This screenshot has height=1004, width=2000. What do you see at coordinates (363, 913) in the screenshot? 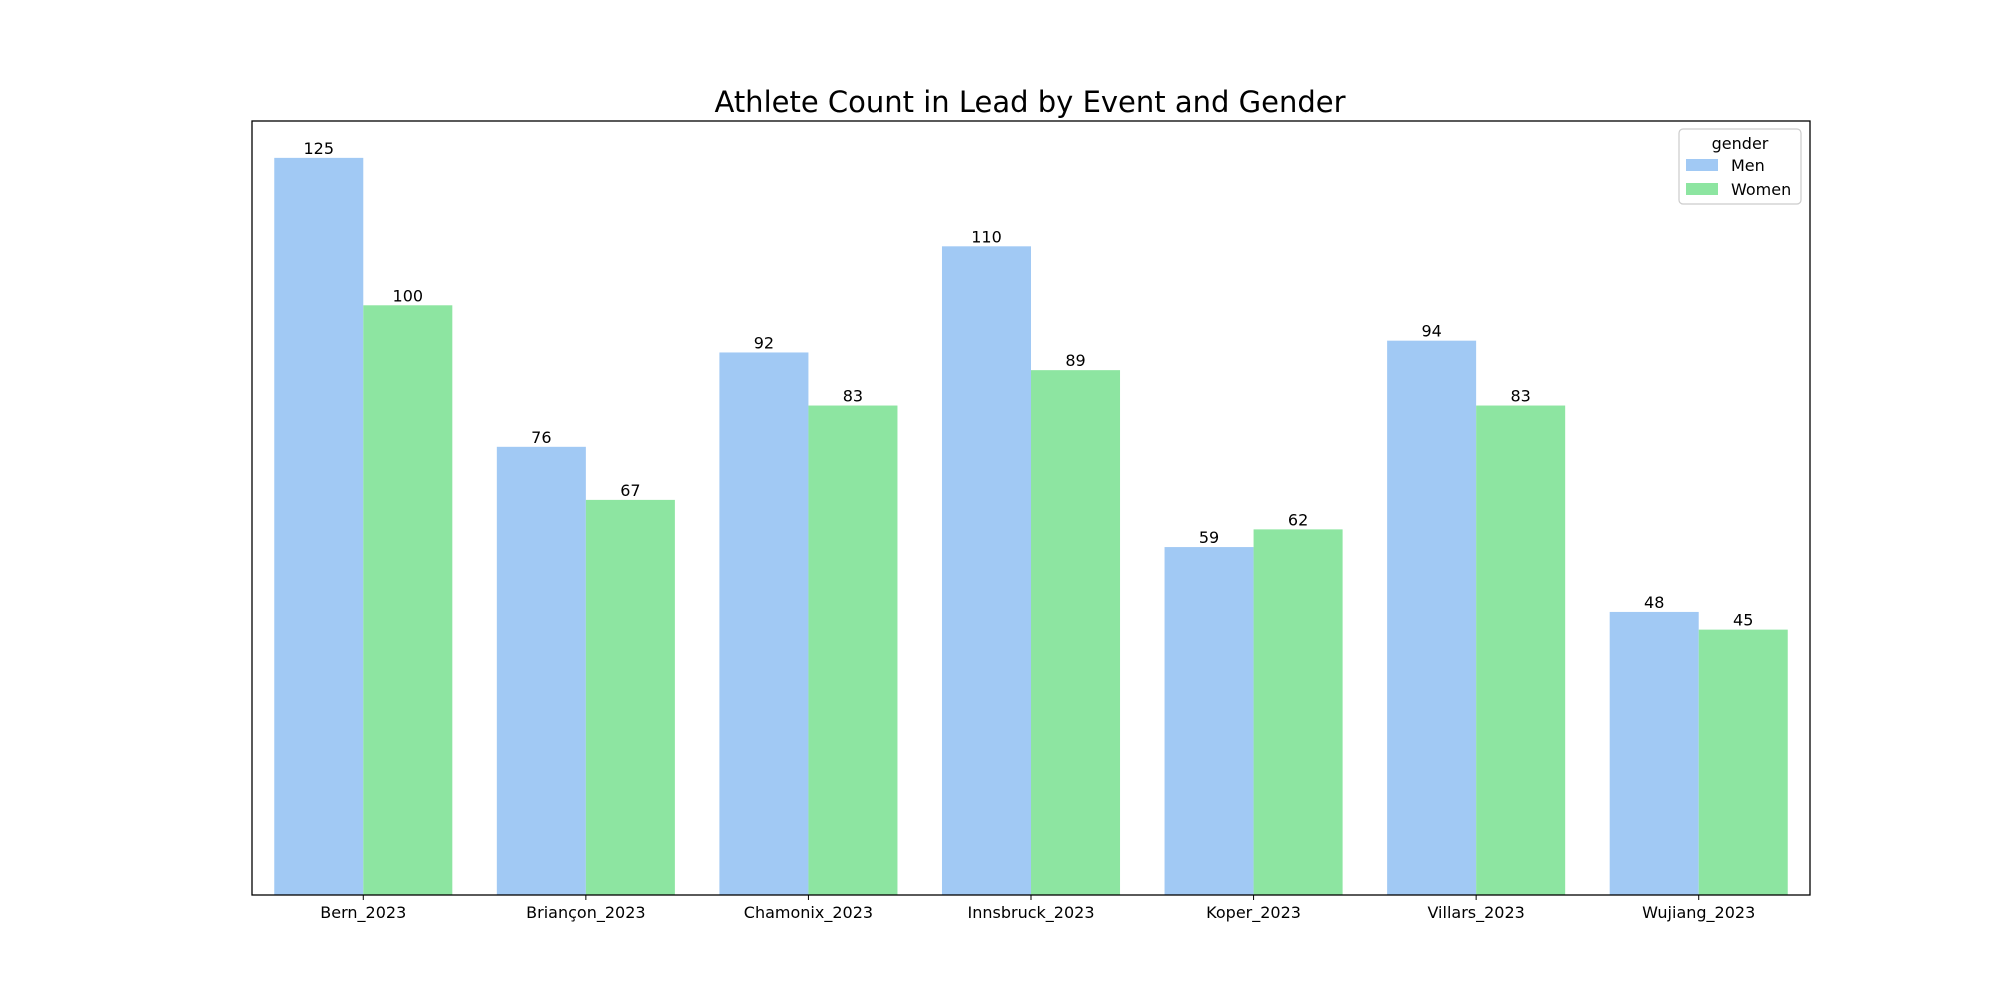
I see `x-tick-label: Bern_2023` at bounding box center [363, 913].